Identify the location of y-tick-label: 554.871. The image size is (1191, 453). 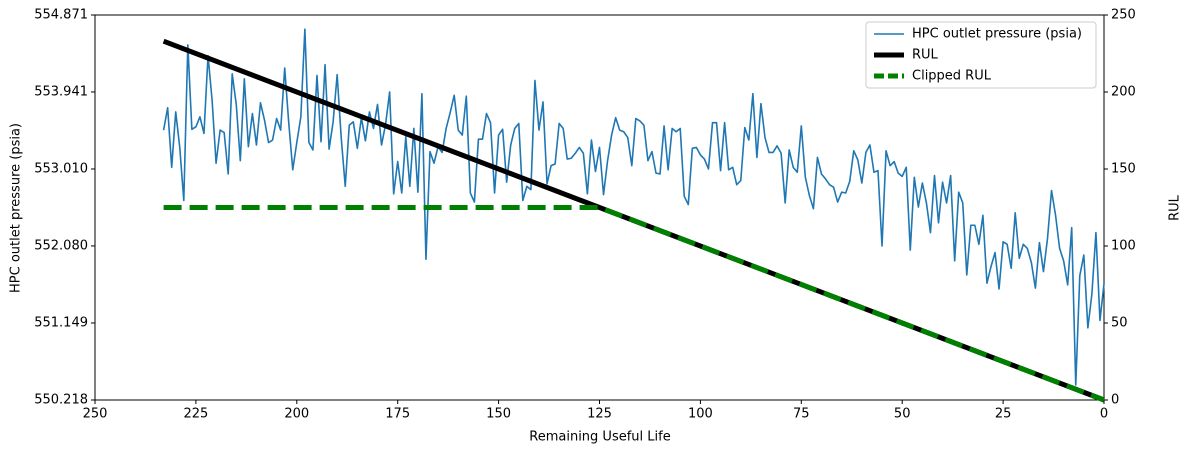
(61, 15).